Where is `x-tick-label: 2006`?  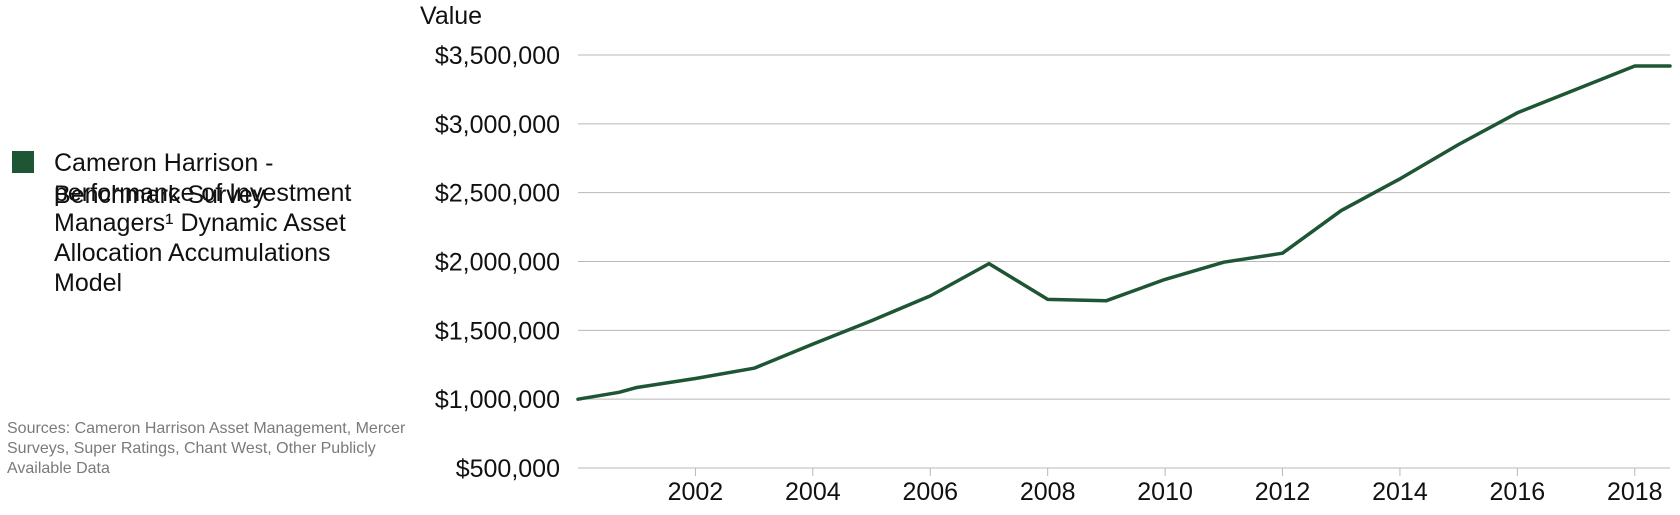 x-tick-label: 2006 is located at coordinates (930, 492).